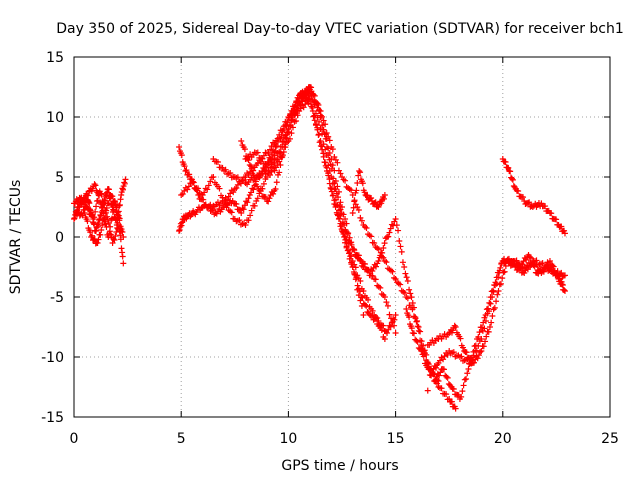  Describe the element at coordinates (59, 238) in the screenshot. I see `y-tick-label: 0` at that location.